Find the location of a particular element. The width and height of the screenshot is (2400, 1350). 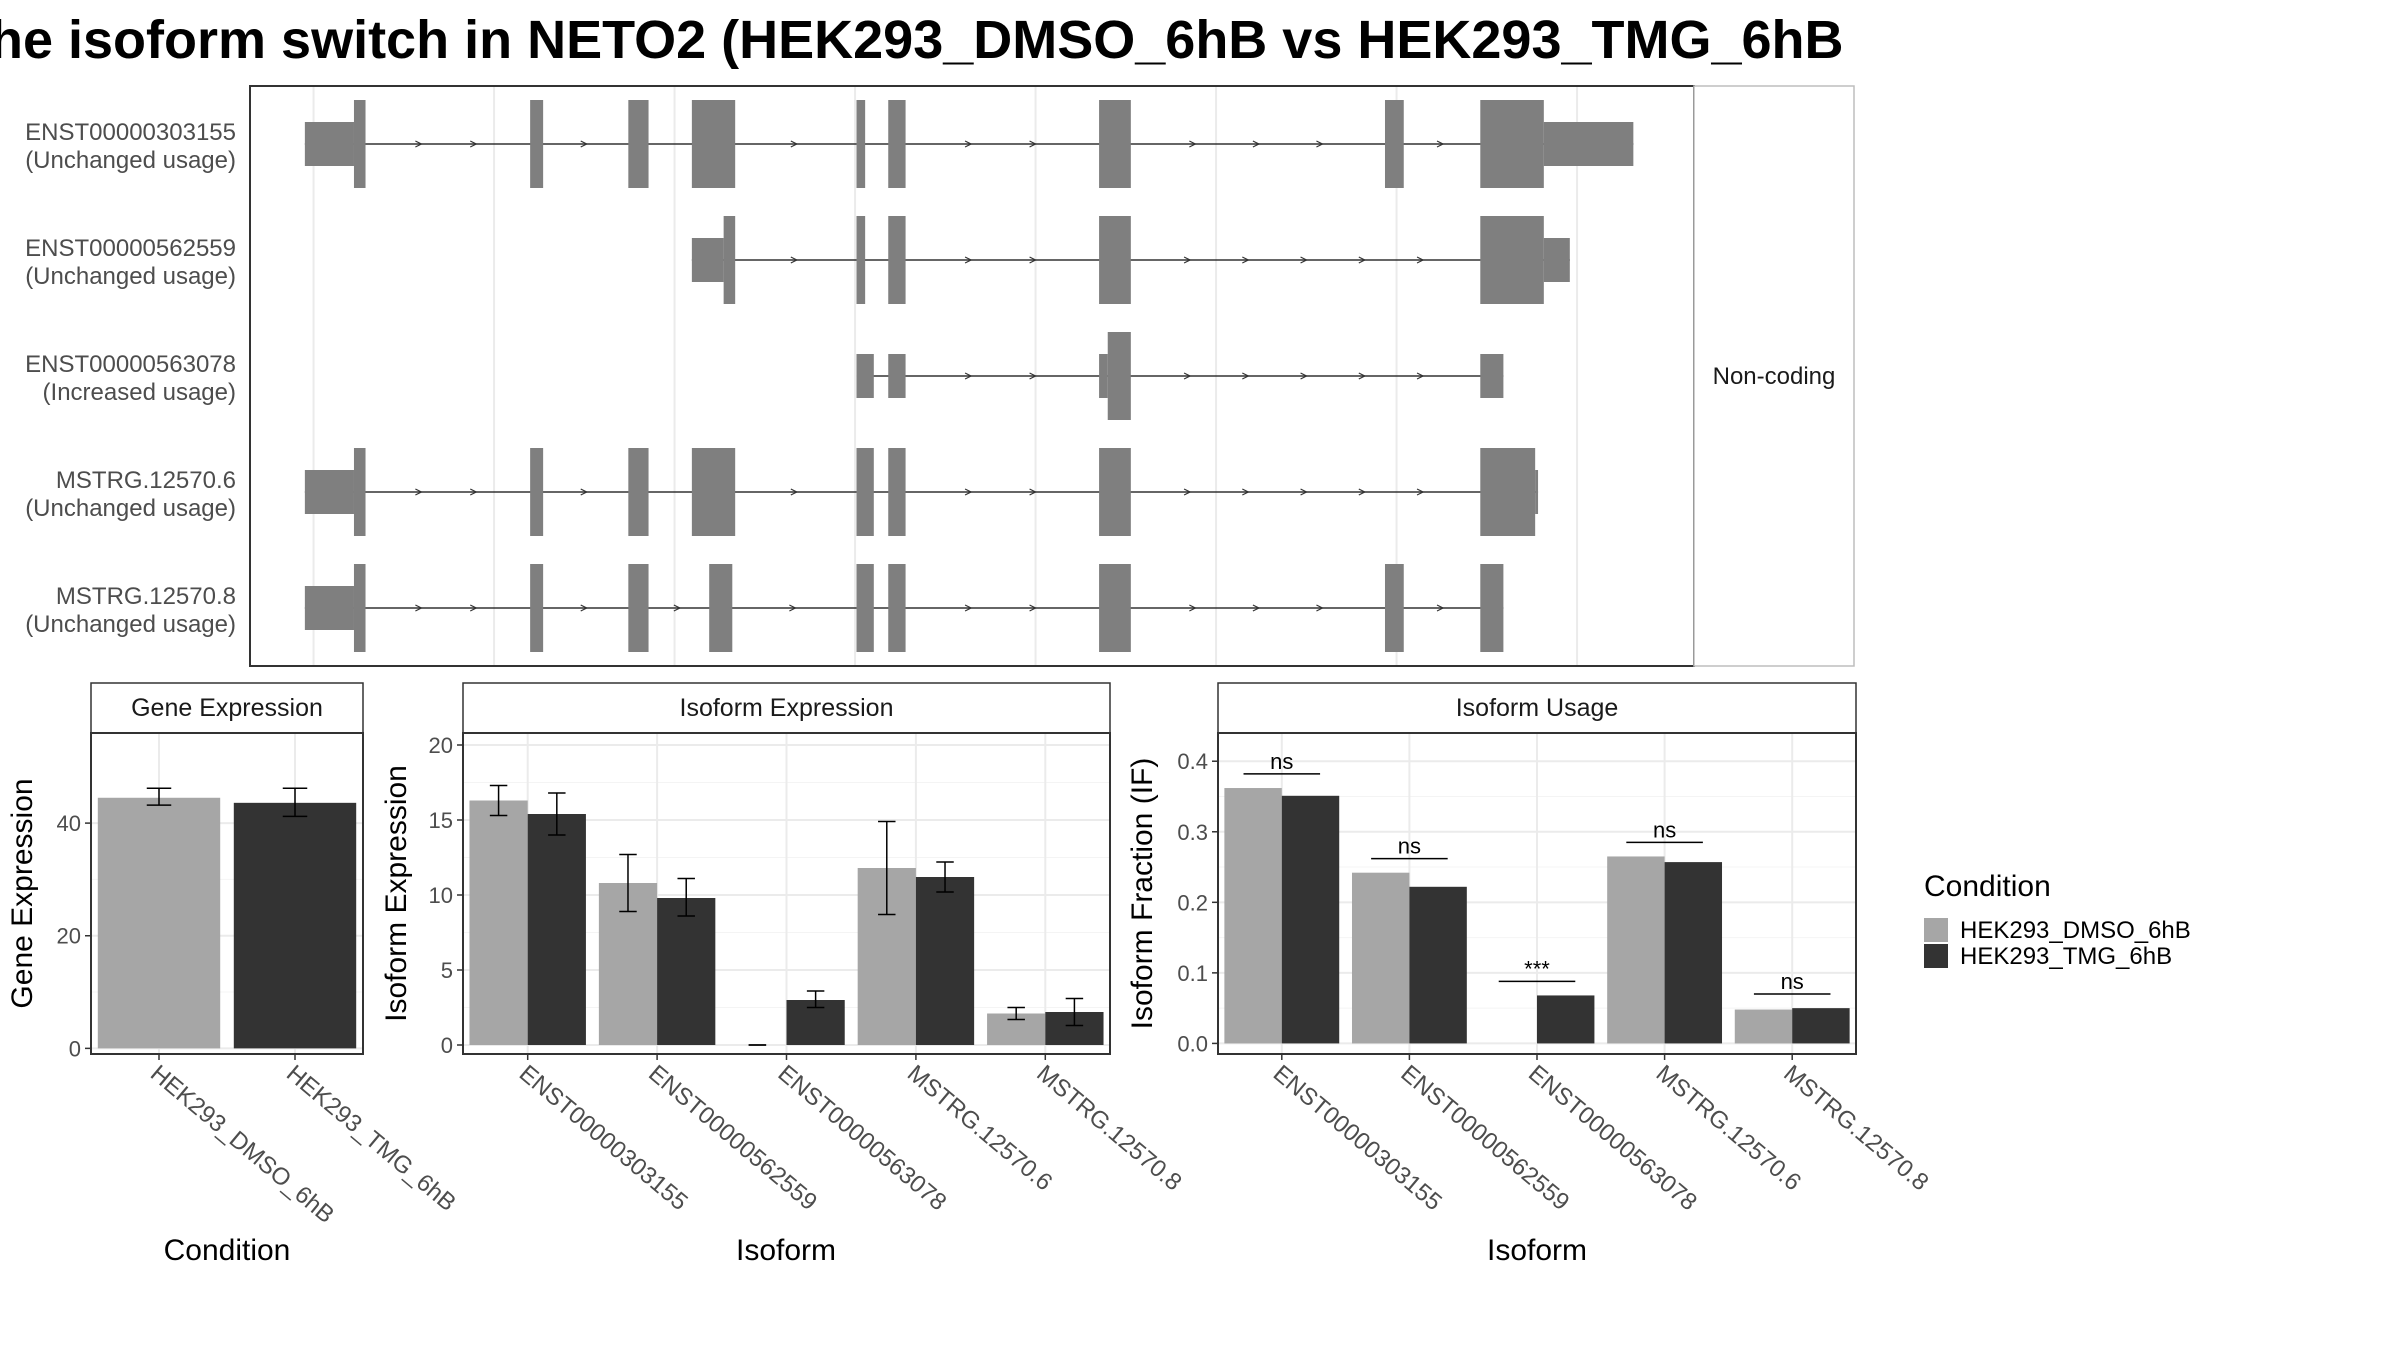

y-tick-label: 0.0 is located at coordinates (1192, 1043).